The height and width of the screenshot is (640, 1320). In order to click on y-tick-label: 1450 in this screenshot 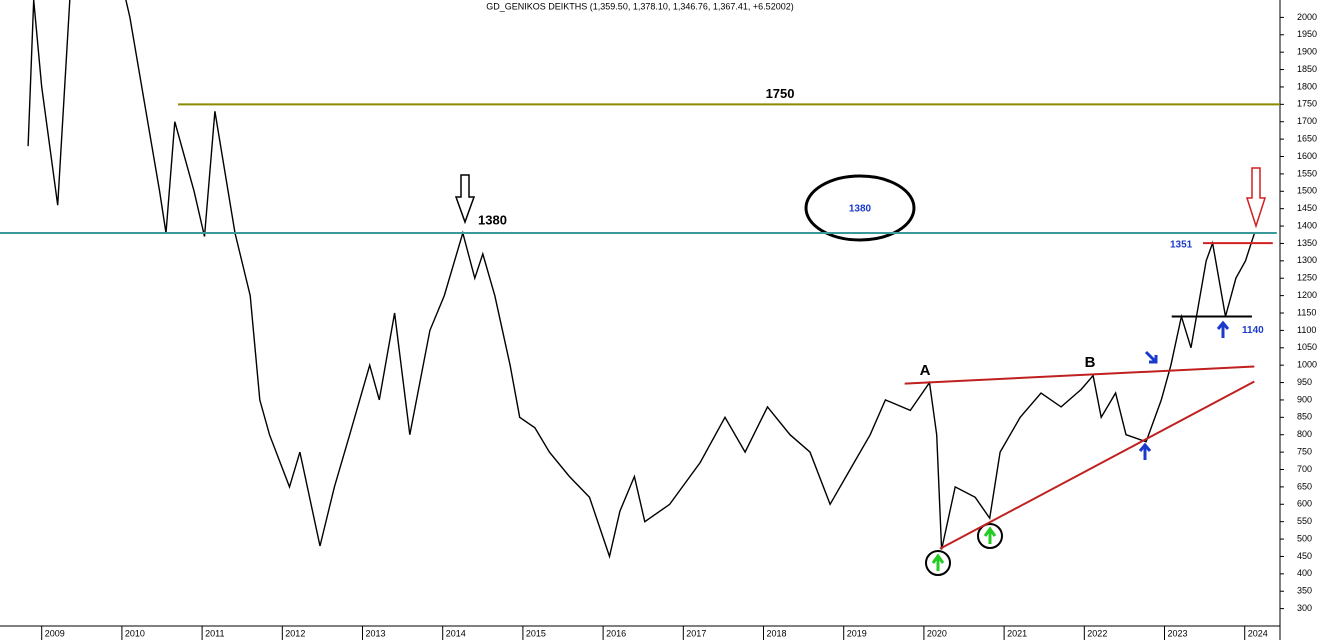, I will do `click(1307, 208)`.